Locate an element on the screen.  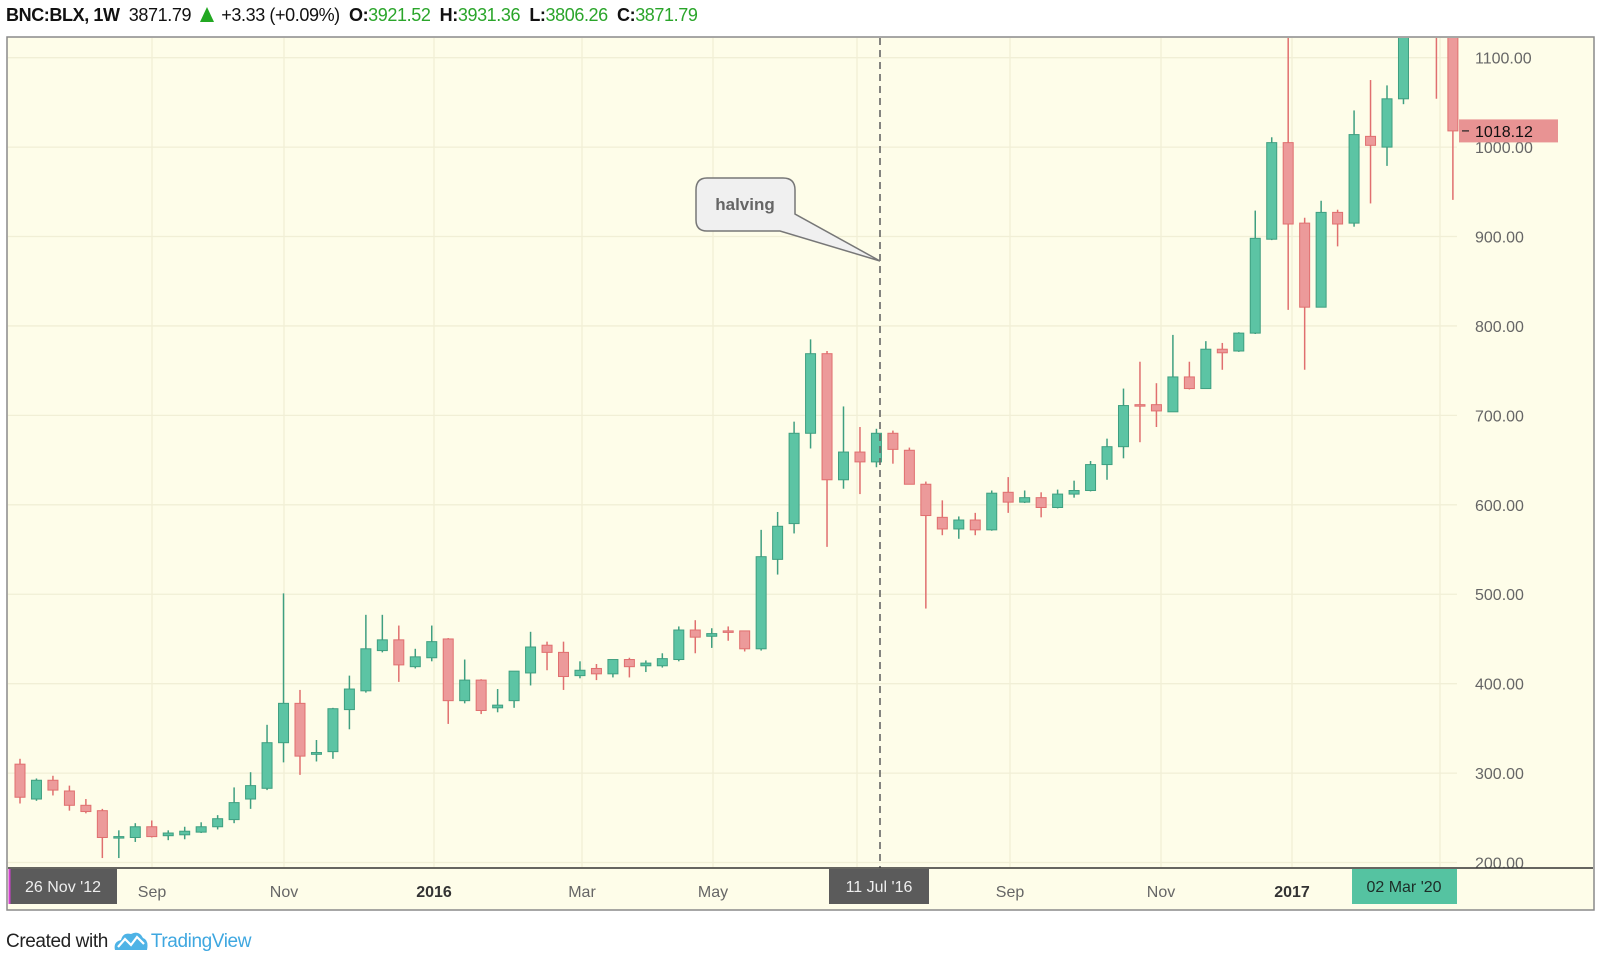
price-change: +3.33 (+0.09%) is located at coordinates (280, 15).